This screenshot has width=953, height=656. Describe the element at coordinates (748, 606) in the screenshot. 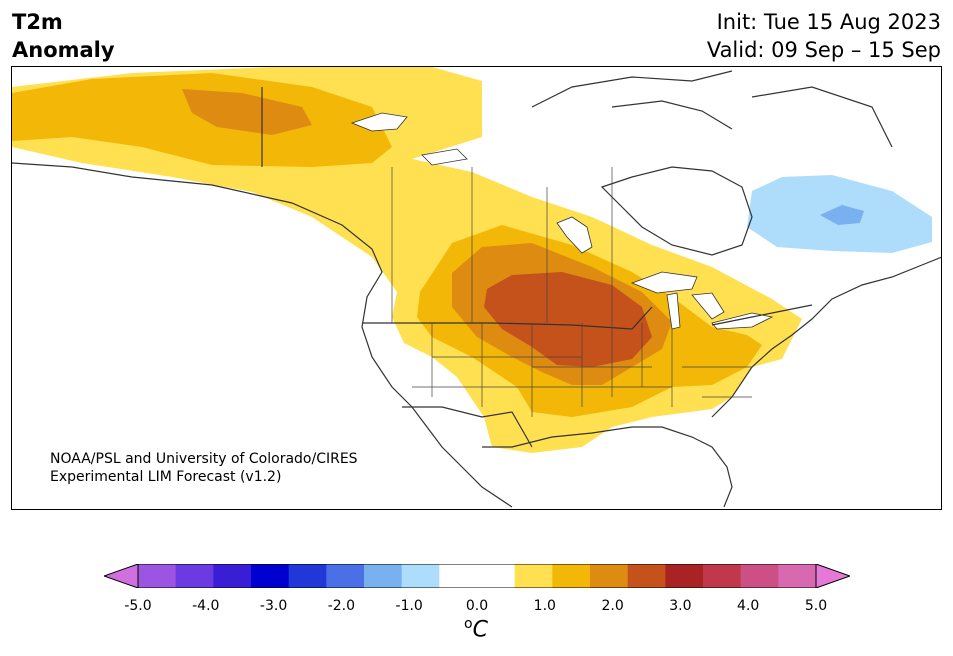

I see `colorbar-tick-label: 4.0` at that location.